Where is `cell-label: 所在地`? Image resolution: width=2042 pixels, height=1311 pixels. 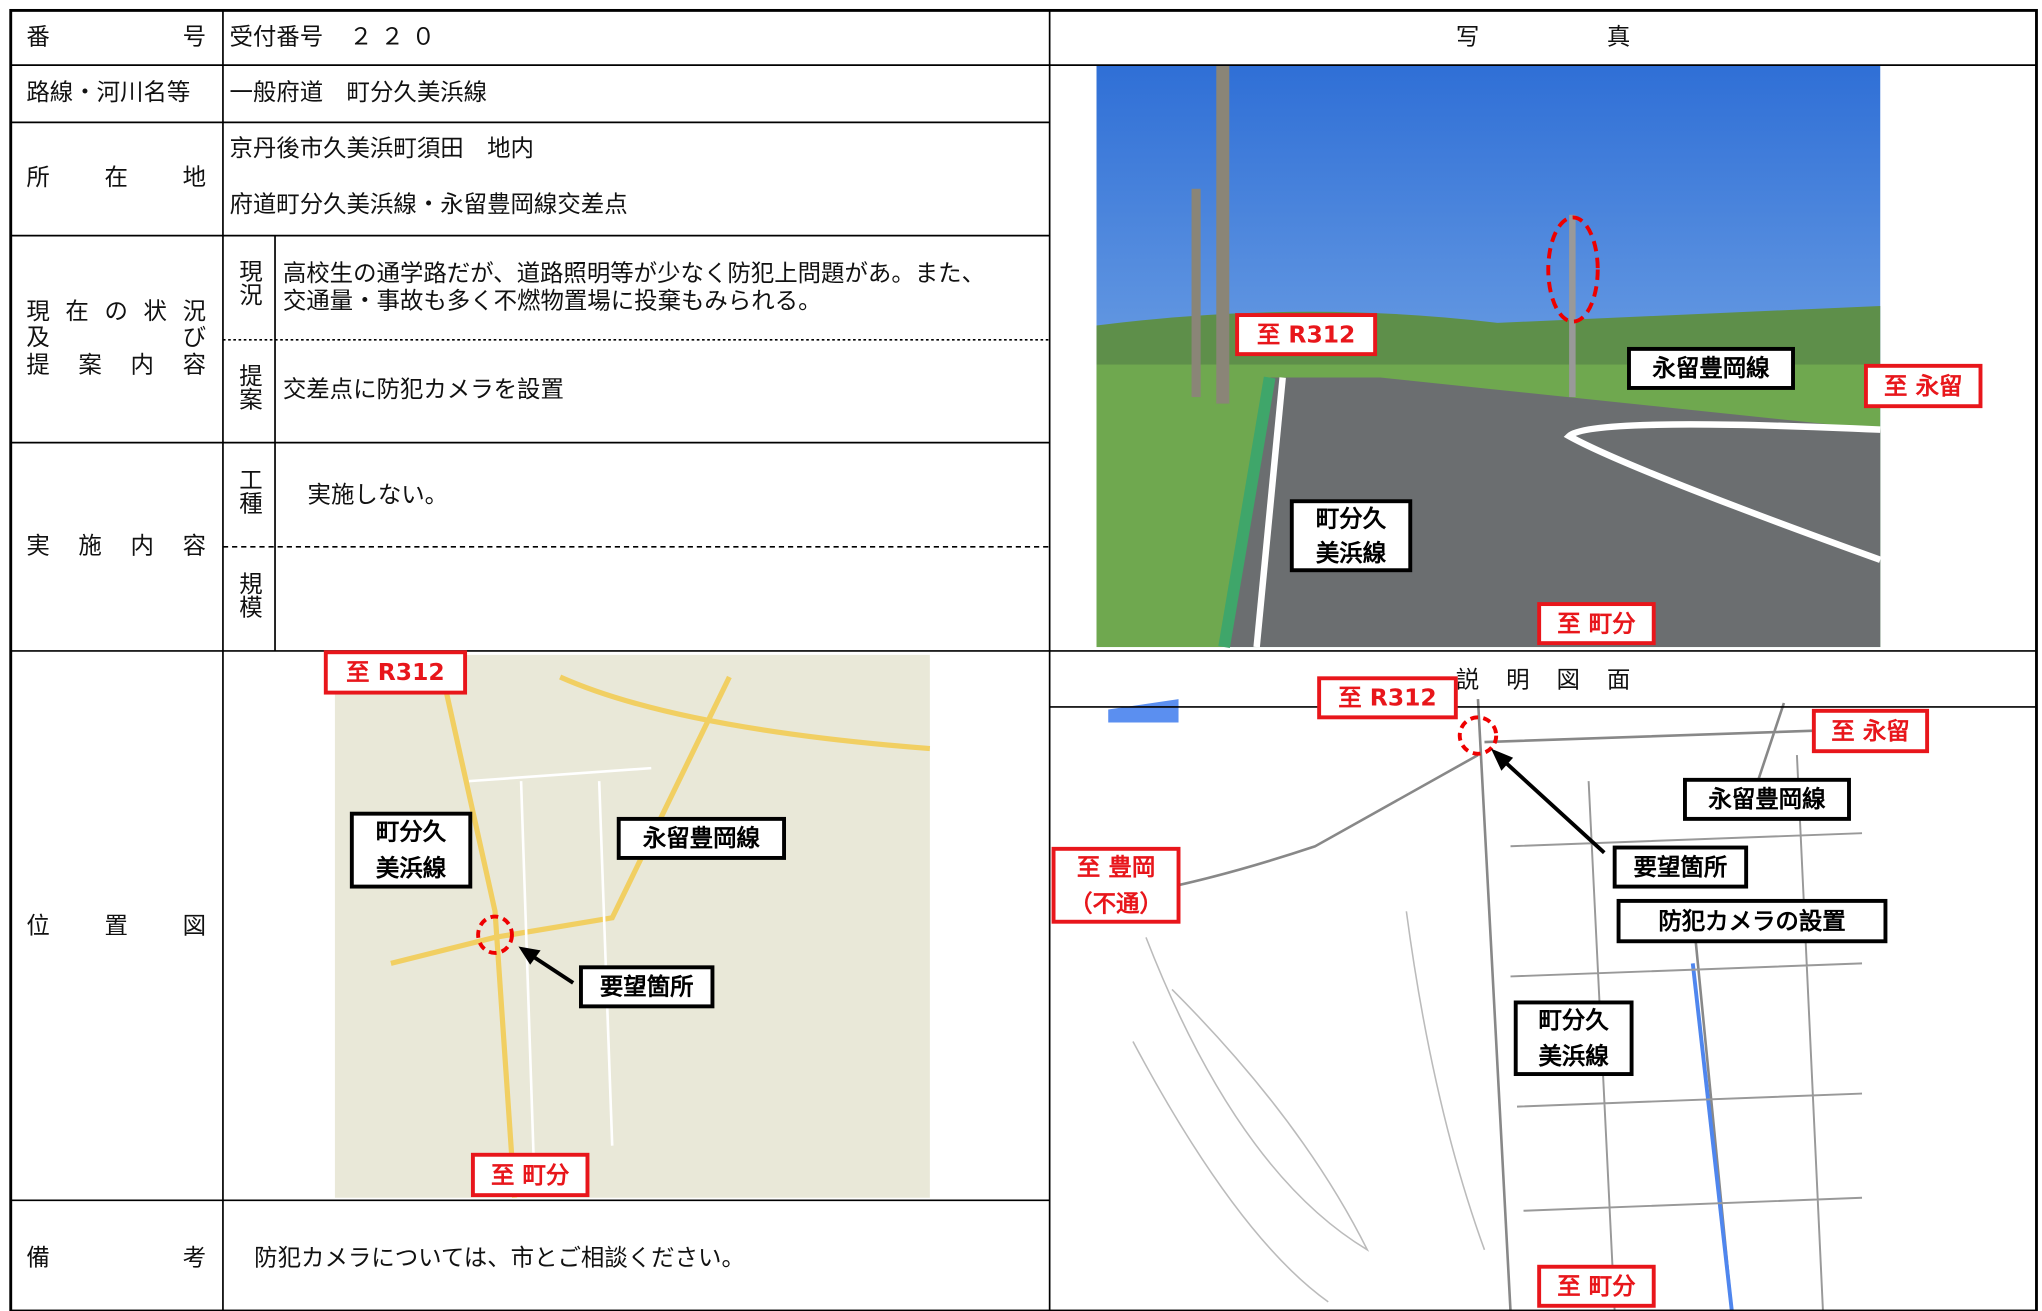
cell-label: 所在地 is located at coordinates (116, 177).